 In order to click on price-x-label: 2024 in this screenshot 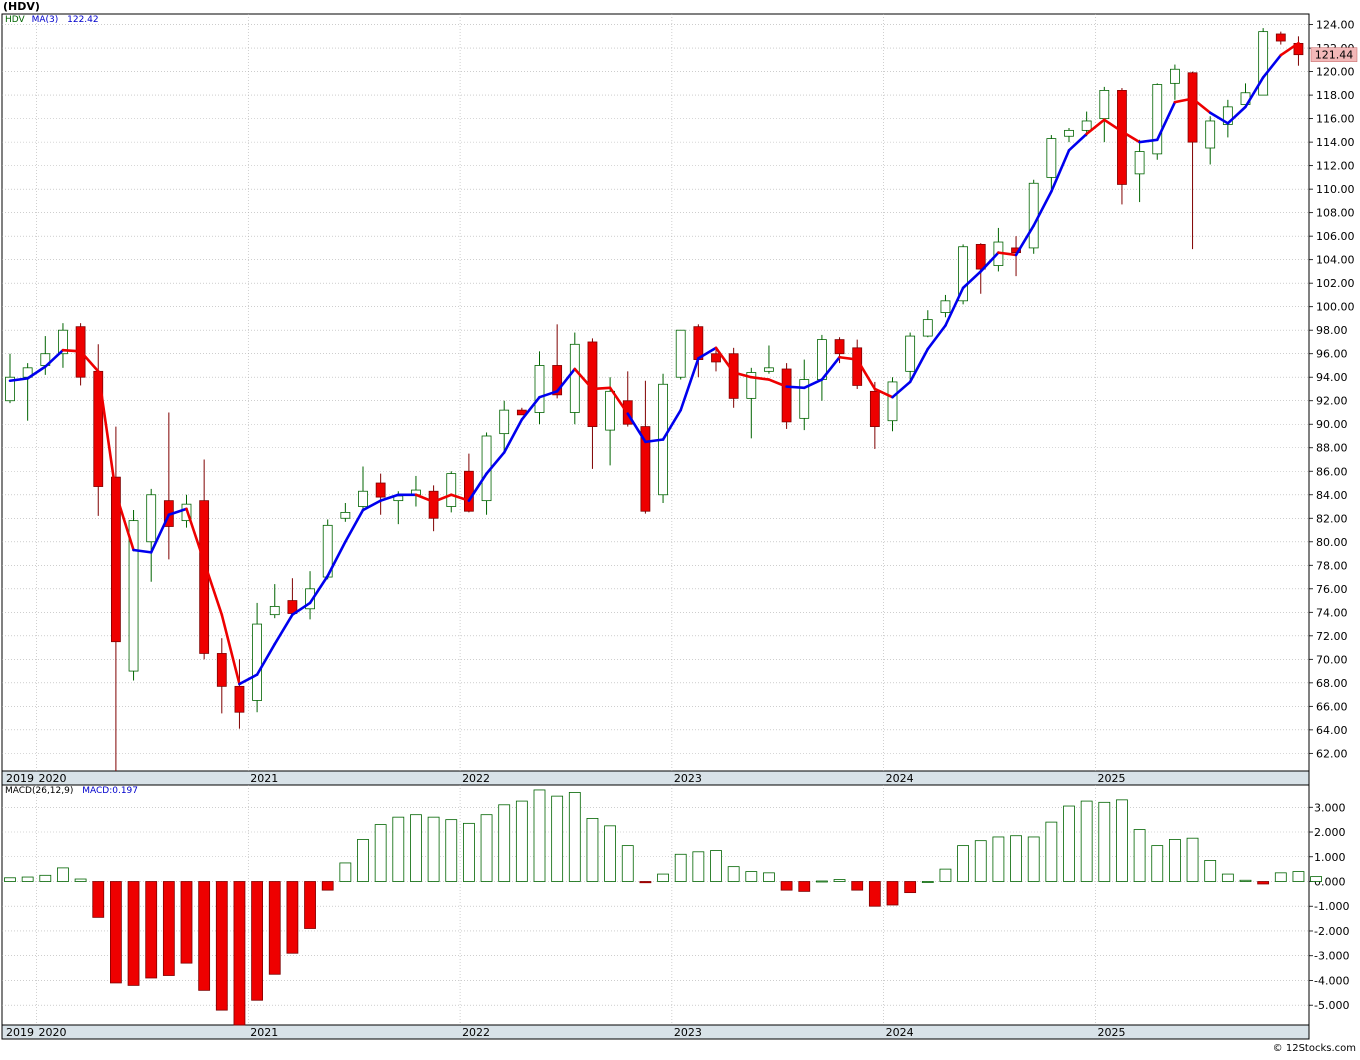, I will do `click(900, 778)`.